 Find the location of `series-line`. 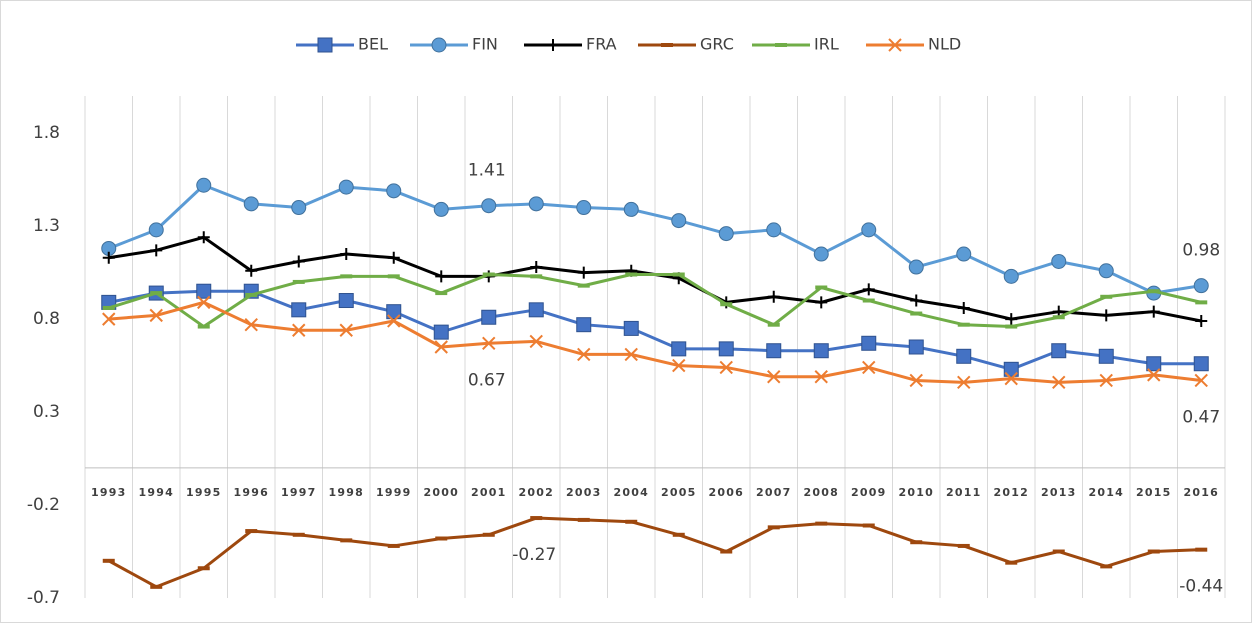

series-line is located at coordinates (655, 330).